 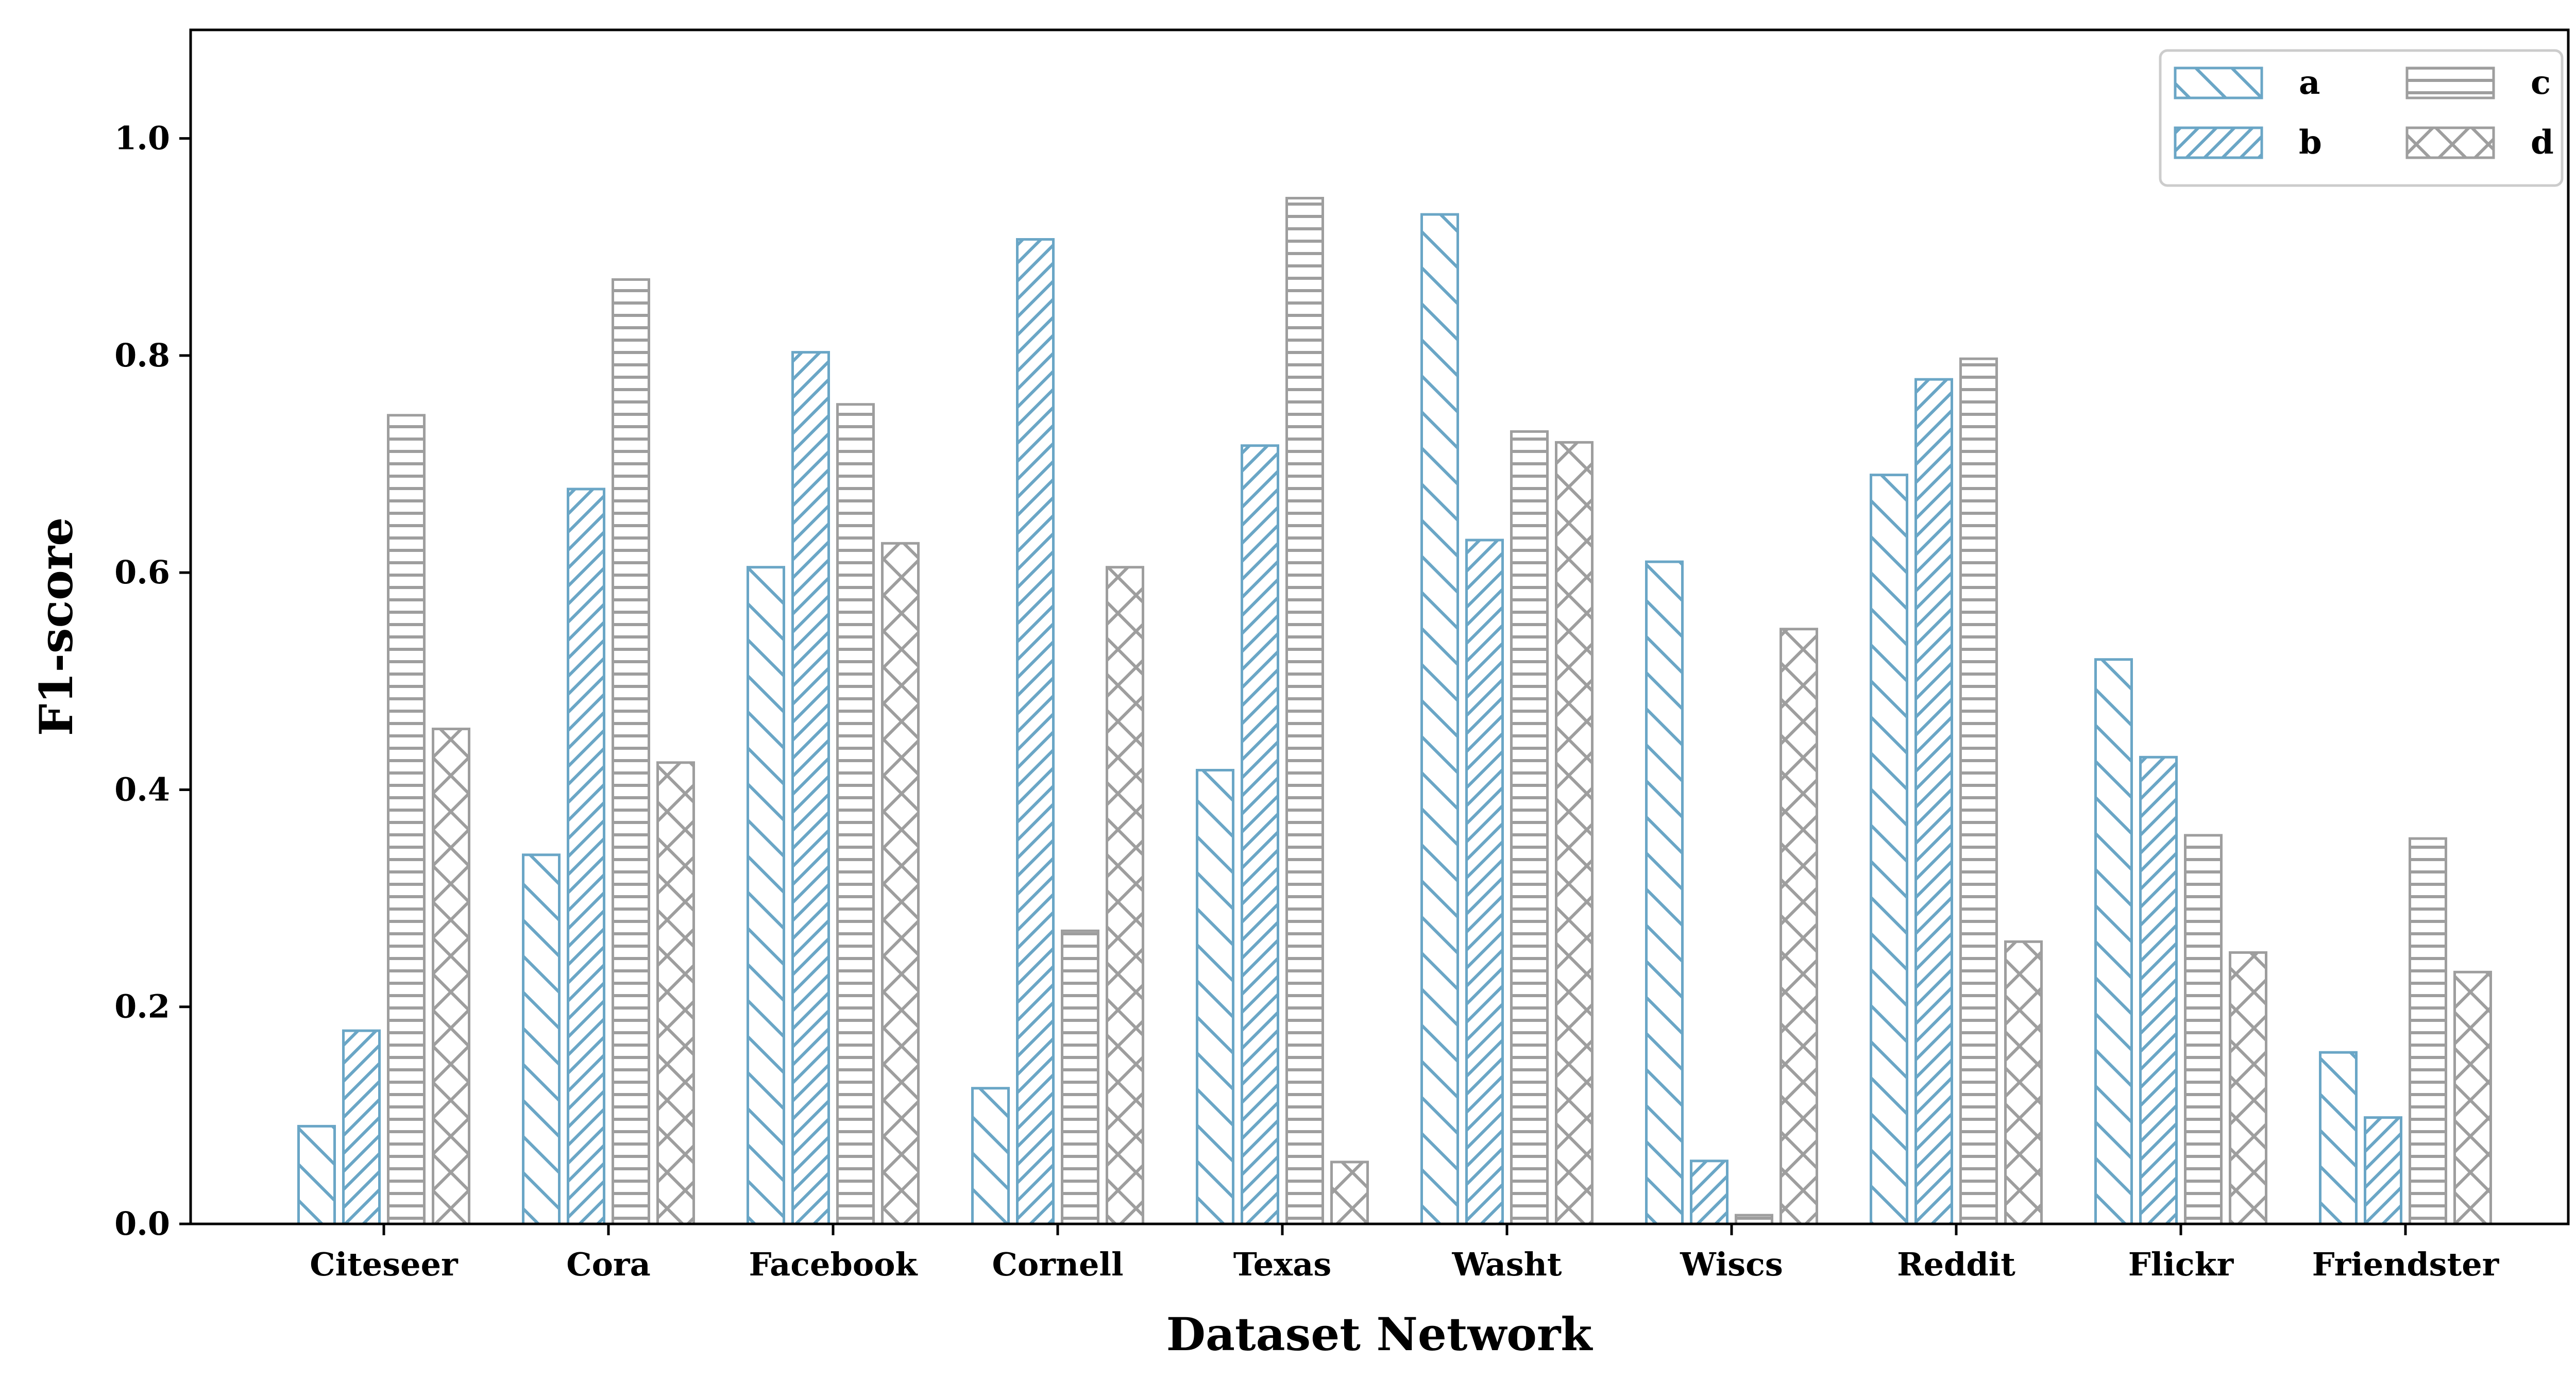 I want to click on y-axis: 0.0 0.2 0.4 0.6 0.8 1.0, so click(x=152, y=681).